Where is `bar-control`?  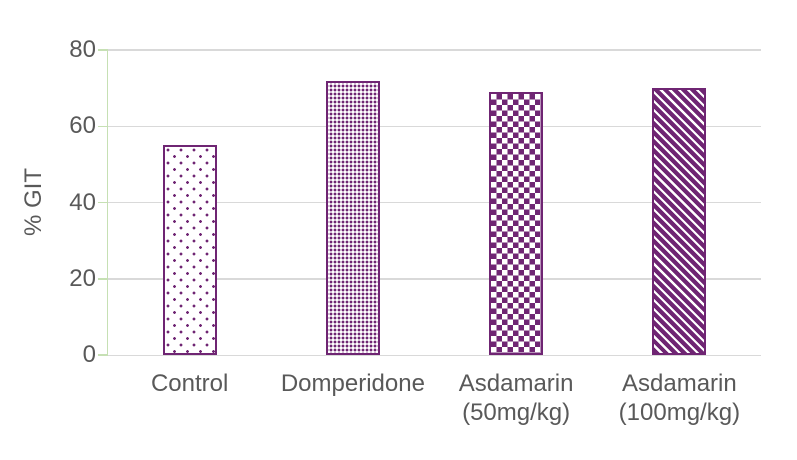
bar-control is located at coordinates (189, 250).